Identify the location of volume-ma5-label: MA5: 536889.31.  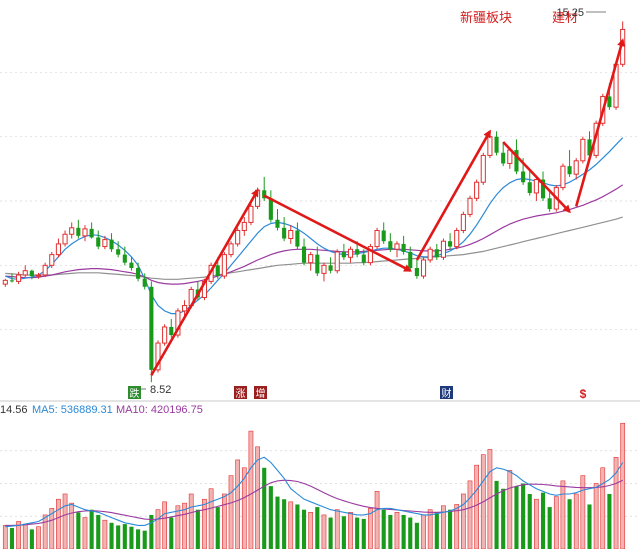
(72, 410).